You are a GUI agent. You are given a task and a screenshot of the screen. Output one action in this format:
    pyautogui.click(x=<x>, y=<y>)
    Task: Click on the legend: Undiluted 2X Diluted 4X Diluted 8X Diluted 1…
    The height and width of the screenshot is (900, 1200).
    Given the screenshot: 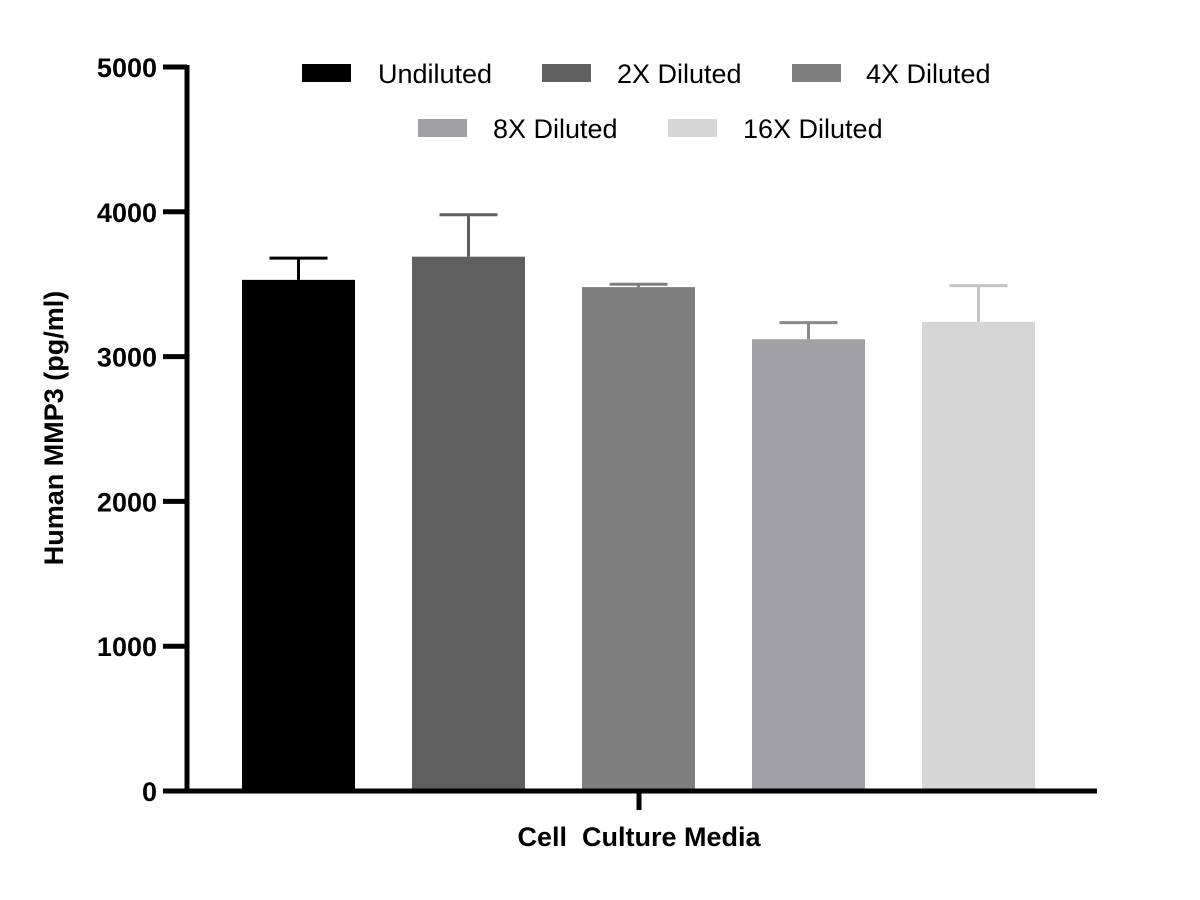 What is the action you would take?
    pyautogui.click(x=646, y=101)
    